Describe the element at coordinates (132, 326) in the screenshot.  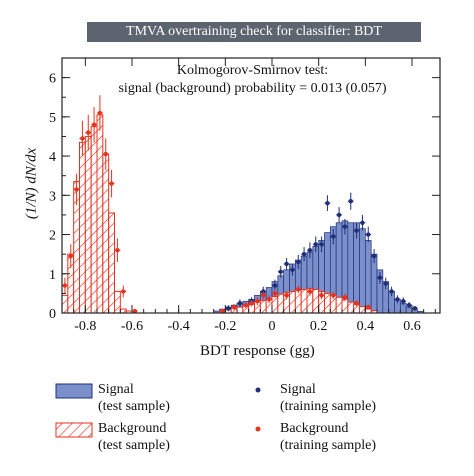
I see `x-tick-label: -0.6` at that location.